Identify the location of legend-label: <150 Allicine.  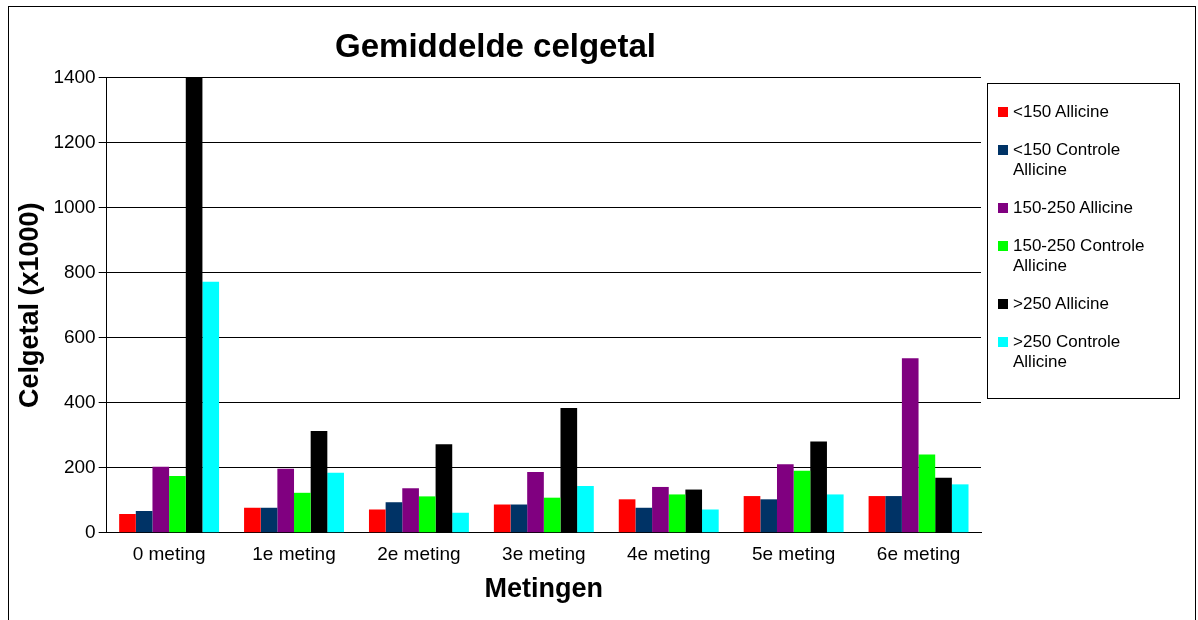
(1061, 112).